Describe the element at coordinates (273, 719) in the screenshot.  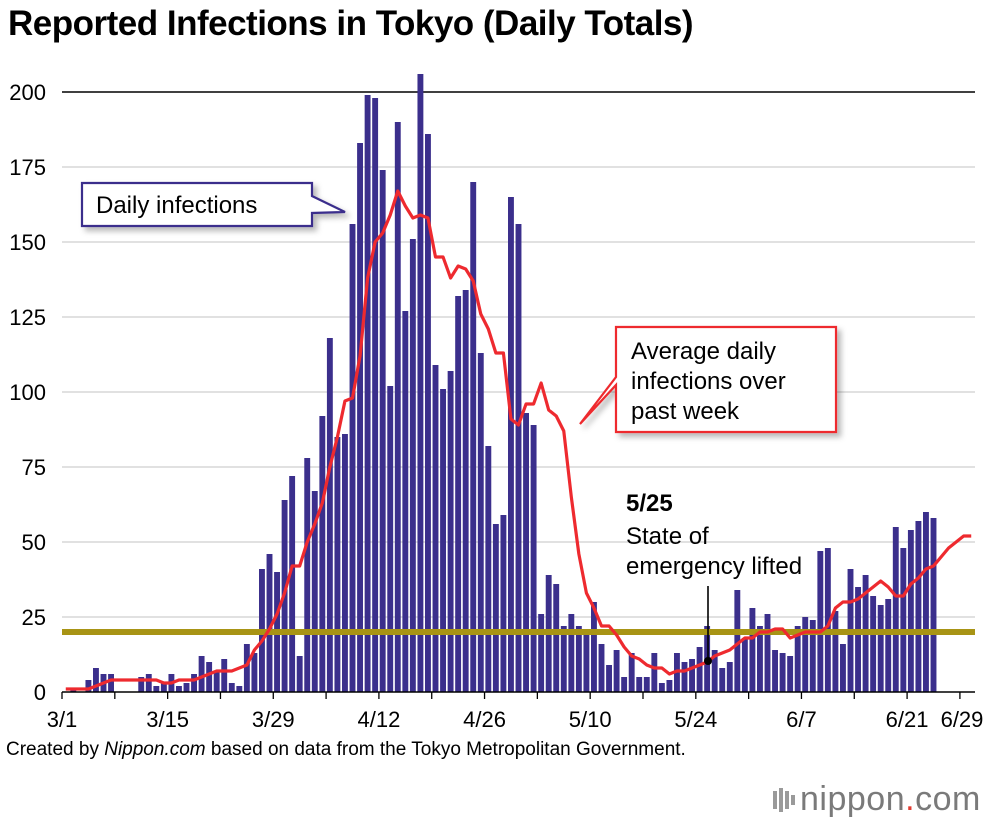
I see `x-tick-label: 3/29` at that location.